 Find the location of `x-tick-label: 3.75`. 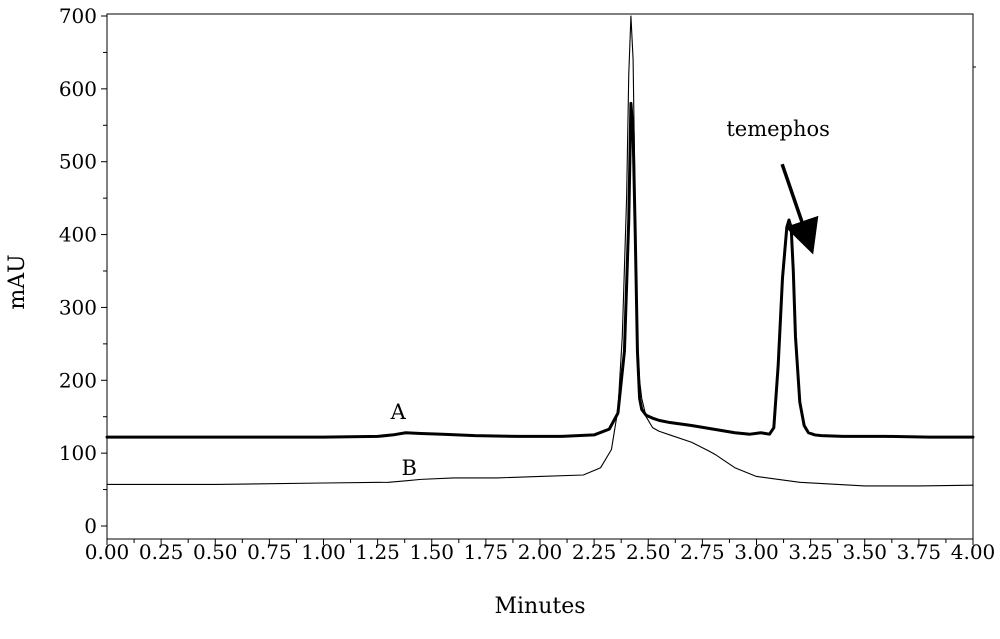

x-tick-label: 3.75 is located at coordinates (919, 552).